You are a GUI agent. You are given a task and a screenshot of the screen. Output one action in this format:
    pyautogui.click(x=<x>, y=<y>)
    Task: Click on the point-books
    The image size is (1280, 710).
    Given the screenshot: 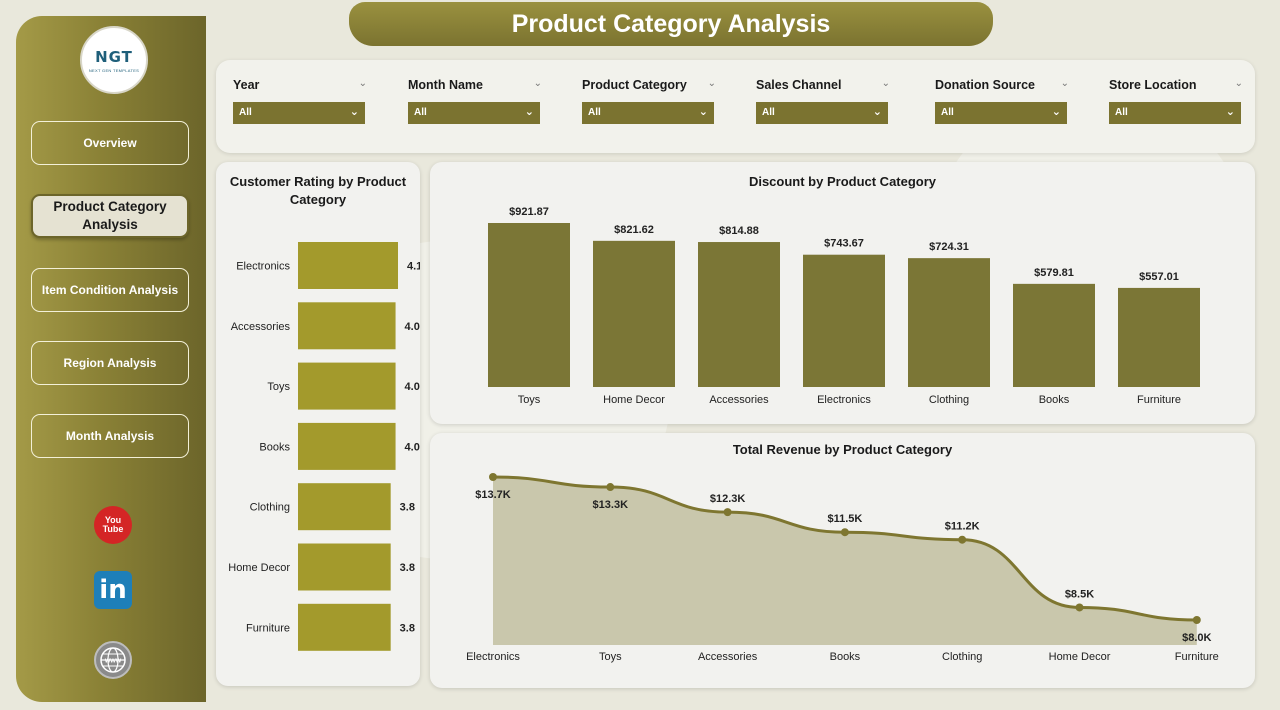 What is the action you would take?
    pyautogui.click(x=844, y=532)
    